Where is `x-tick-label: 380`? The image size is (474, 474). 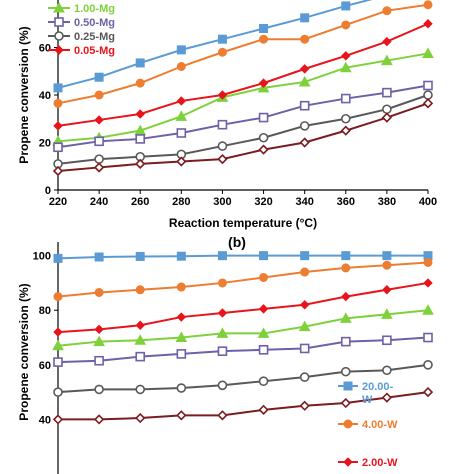 x-tick-label: 380 is located at coordinates (387, 202).